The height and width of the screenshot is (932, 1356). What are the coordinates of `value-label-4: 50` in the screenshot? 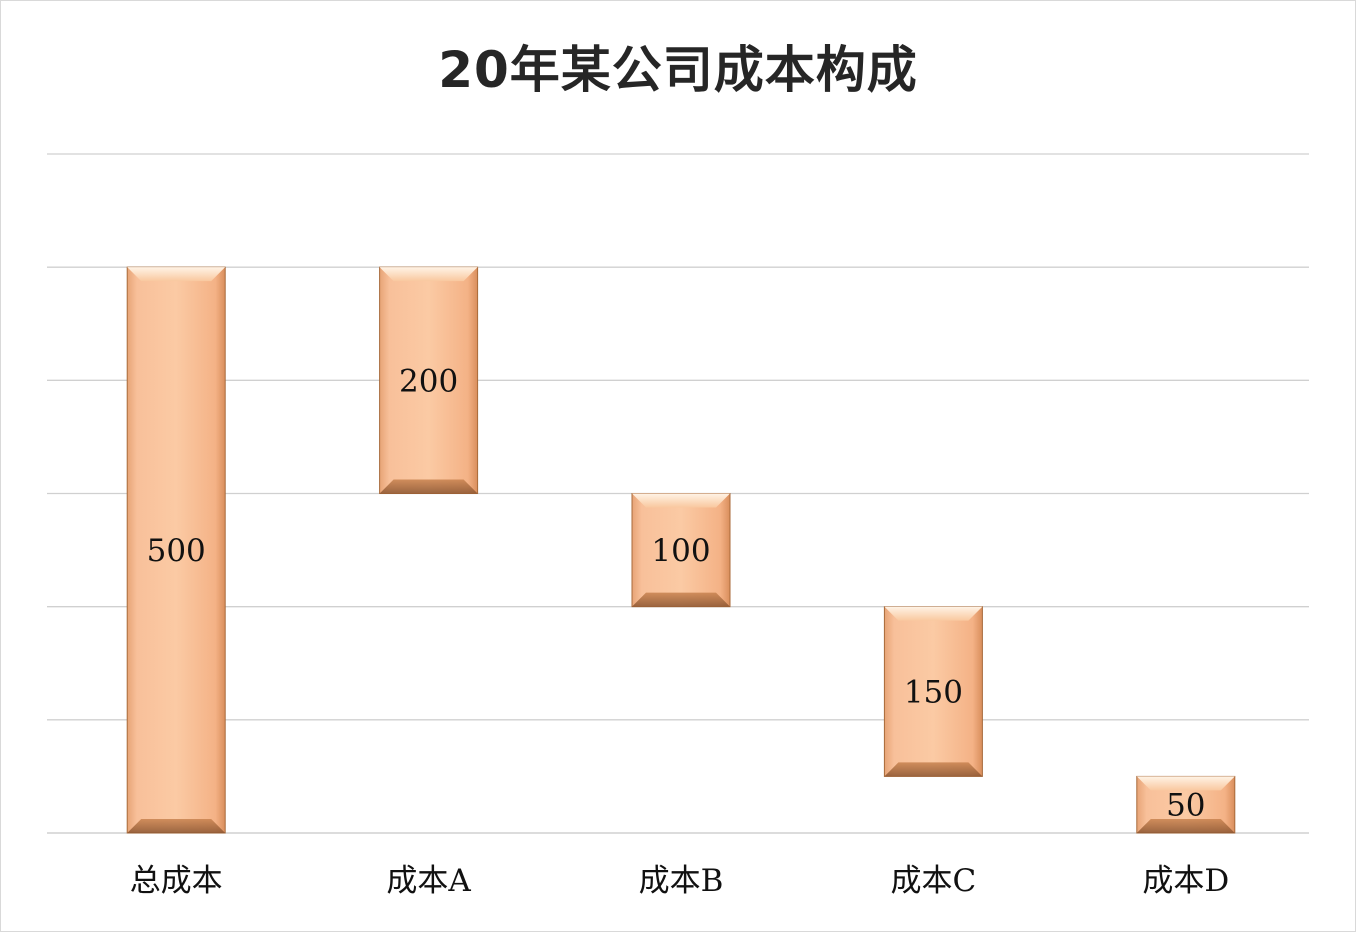 It's located at (1185, 806).